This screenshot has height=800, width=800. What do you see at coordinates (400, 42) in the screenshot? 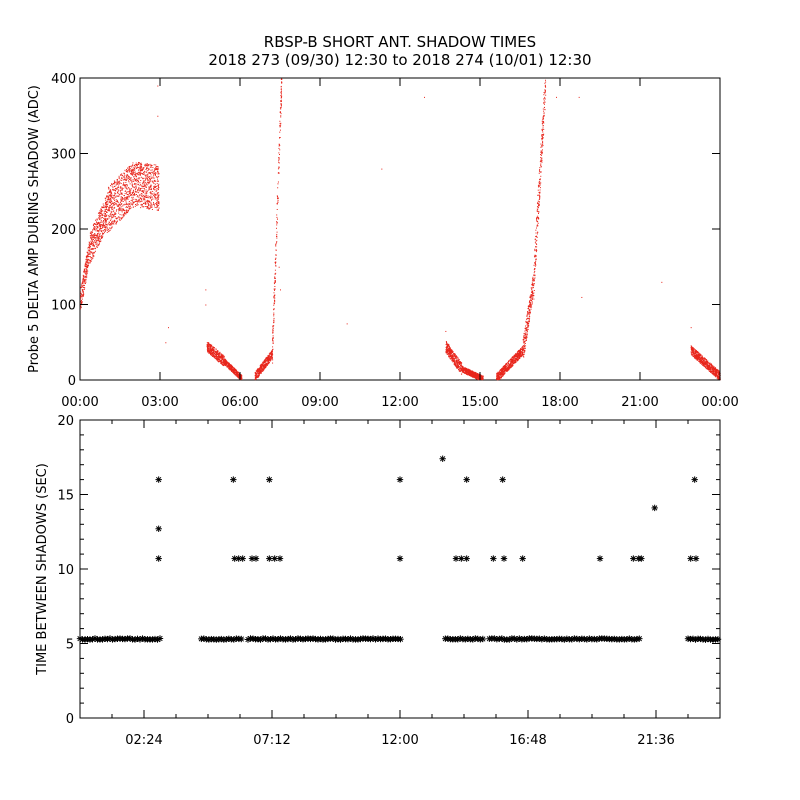
I see `chart-title-line-1: RBSP-B SHORT ANT. SHADOW TIMES` at bounding box center [400, 42].